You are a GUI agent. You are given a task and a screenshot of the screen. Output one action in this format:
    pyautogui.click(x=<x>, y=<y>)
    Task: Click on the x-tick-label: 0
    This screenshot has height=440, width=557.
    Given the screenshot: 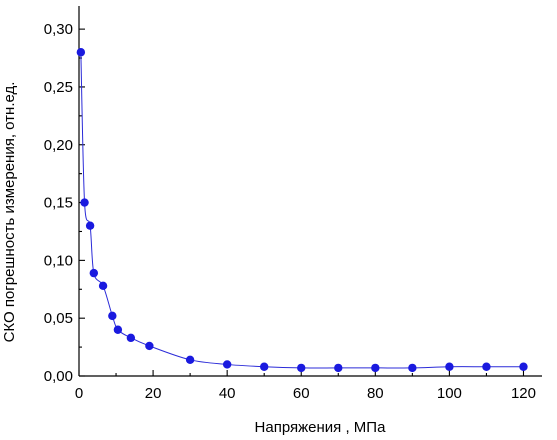 What is the action you would take?
    pyautogui.click(x=79, y=393)
    